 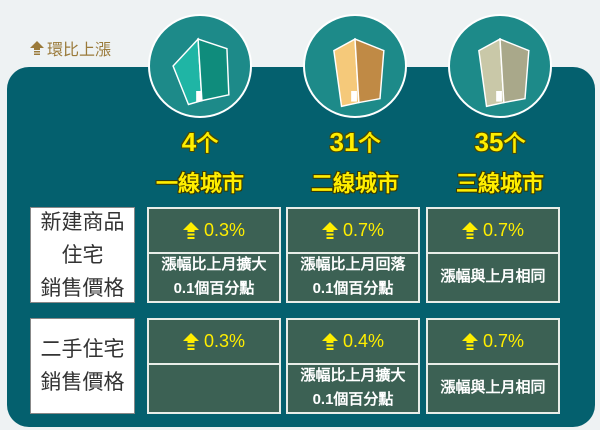 I want to click on tier-label: 二線城市, so click(x=354, y=183).